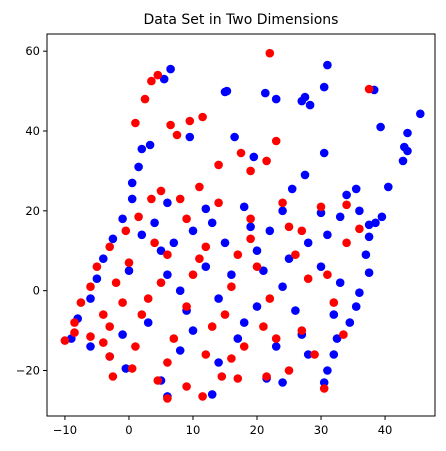 The image size is (446, 451). Describe the element at coordinates (36, 291) in the screenshot. I see `y-tick-label: 0` at that location.